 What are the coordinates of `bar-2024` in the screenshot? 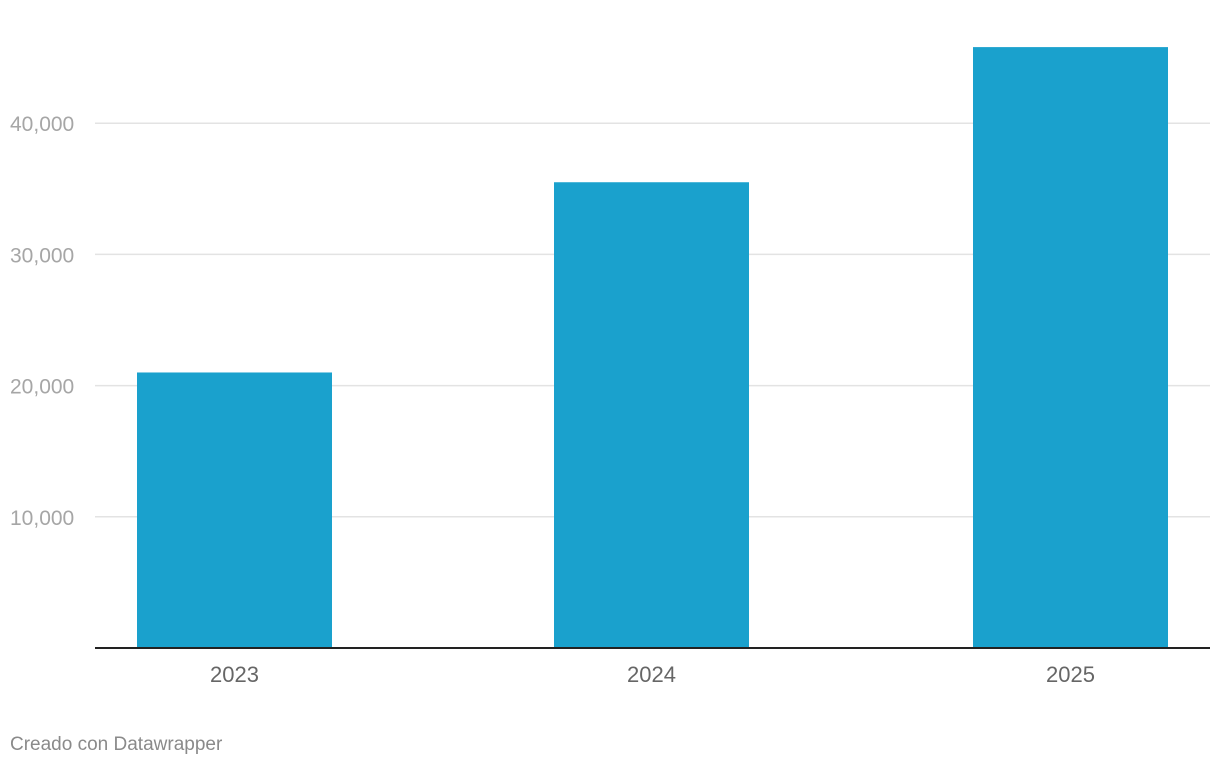 It's located at (651, 415).